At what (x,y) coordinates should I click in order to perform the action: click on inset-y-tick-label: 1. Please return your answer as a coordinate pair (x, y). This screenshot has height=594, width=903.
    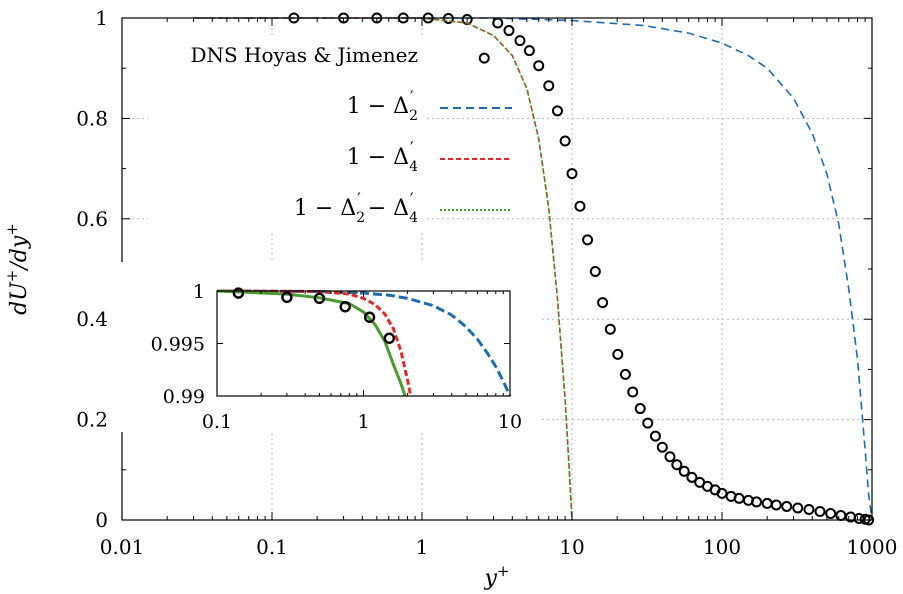
    Looking at the image, I should click on (199, 292).